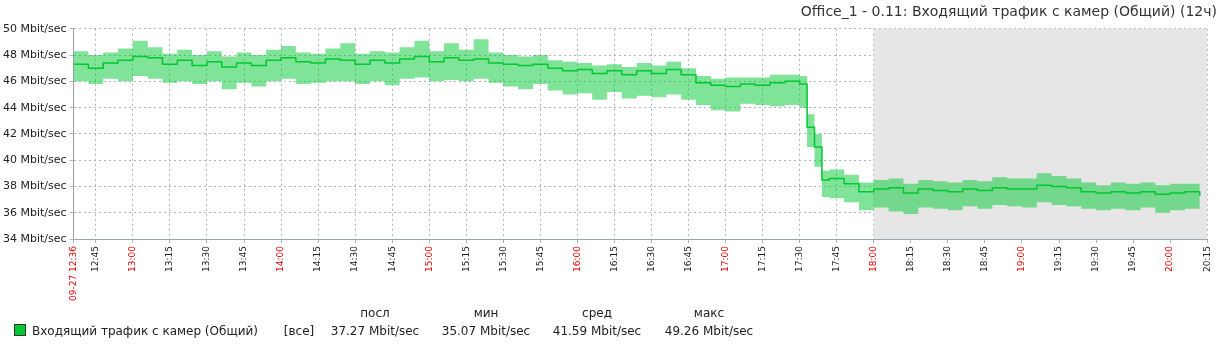 The image size is (1221, 354). I want to click on y-tick-label: 44 Mbit/sec, so click(34, 107).